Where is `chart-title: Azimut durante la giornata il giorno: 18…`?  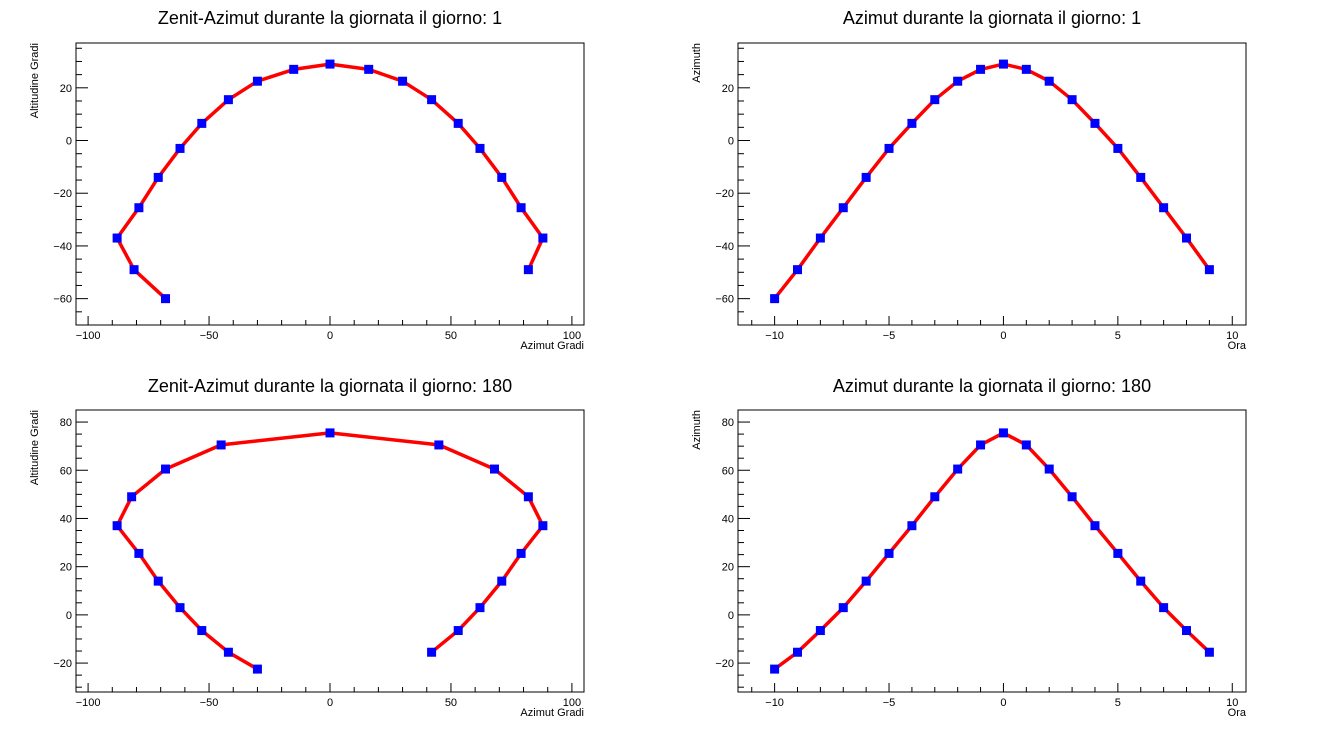
chart-title: Azimut durante la giornata il giorno: 18… is located at coordinates (992, 386).